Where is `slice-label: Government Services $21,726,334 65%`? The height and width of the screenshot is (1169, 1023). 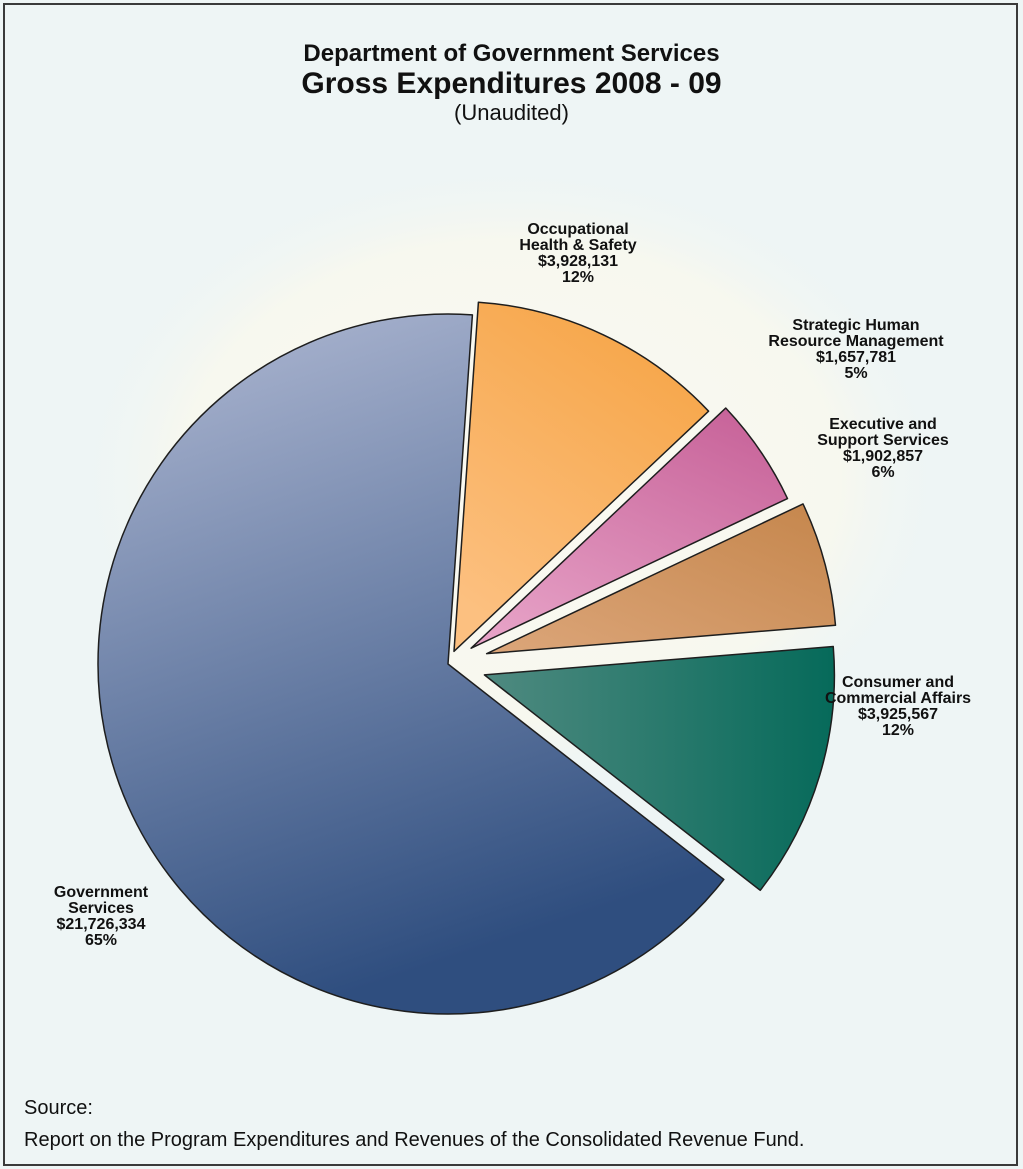 slice-label: Government Services $21,726,334 65% is located at coordinates (110, 917).